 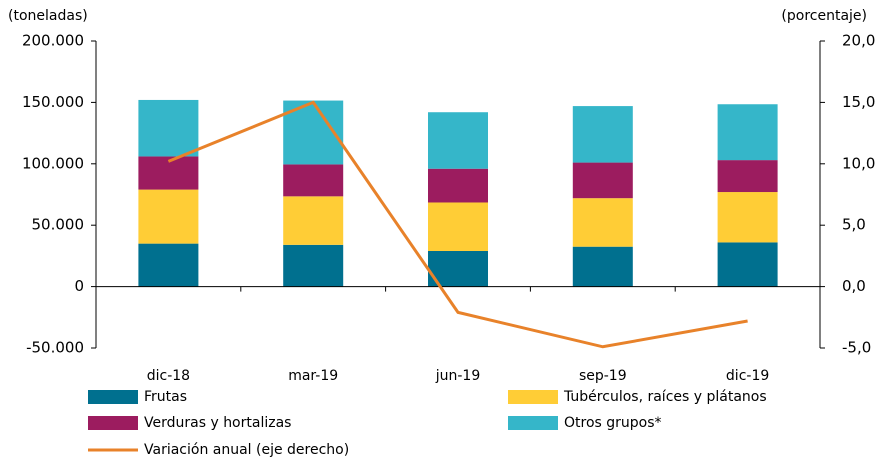 I want to click on y2-axis-label: (porcentaje), so click(x=824, y=16).